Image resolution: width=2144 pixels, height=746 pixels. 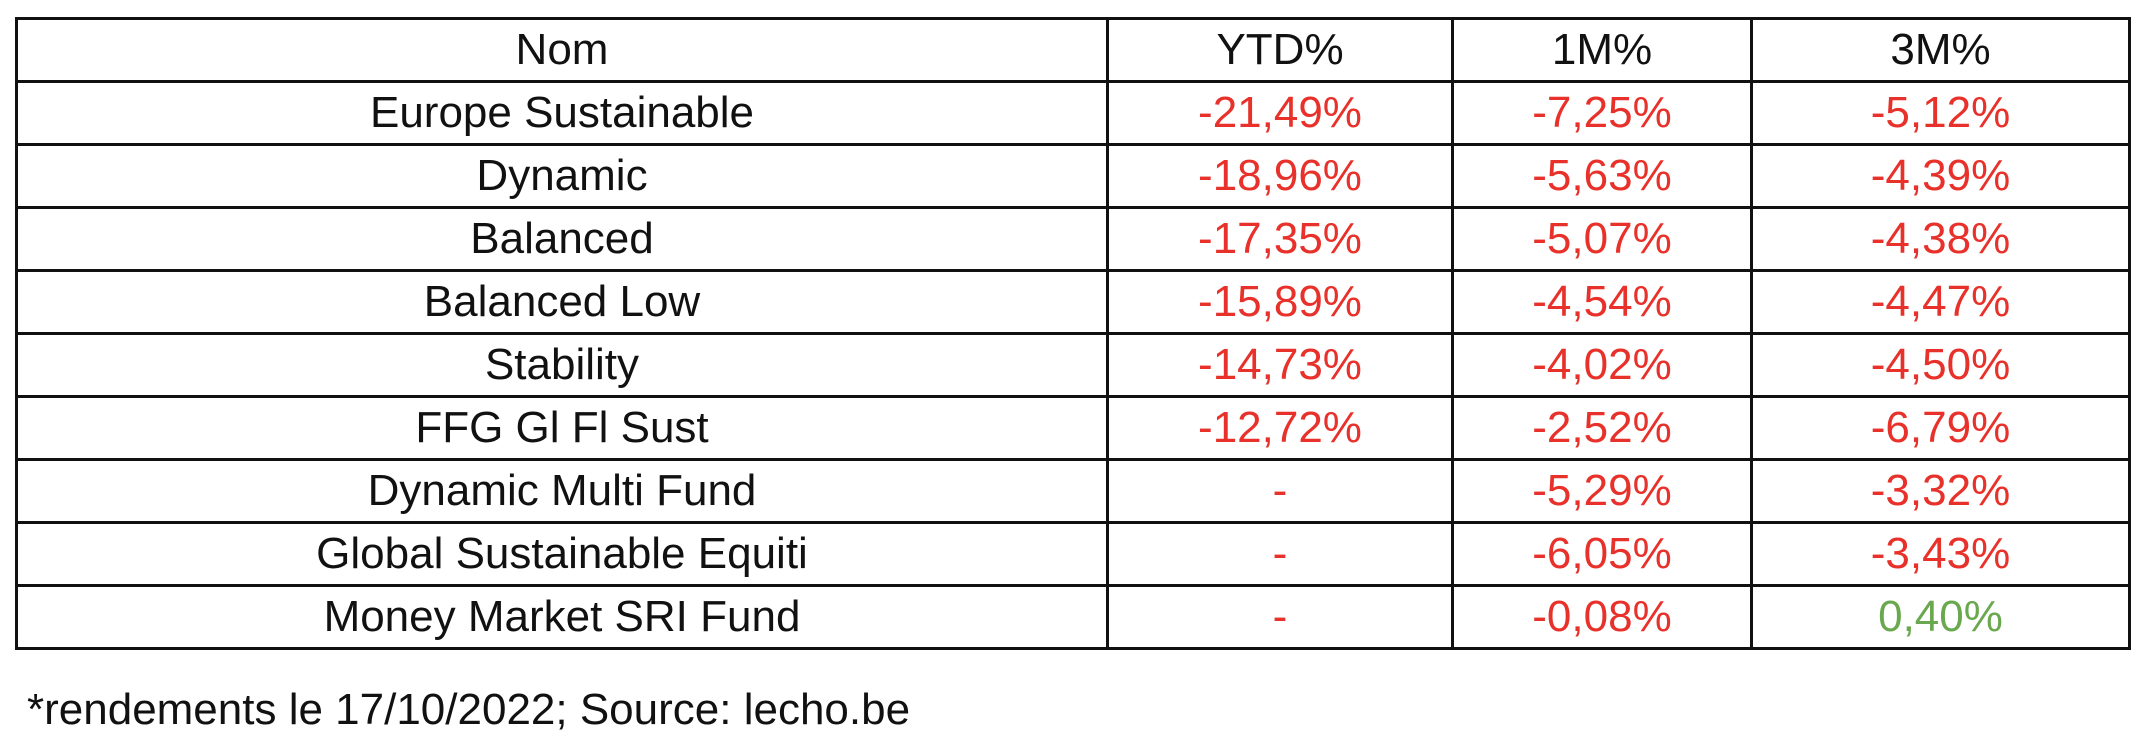 What do you see at coordinates (1280, 428) in the screenshot?
I see `ytd-value: -12,72%` at bounding box center [1280, 428].